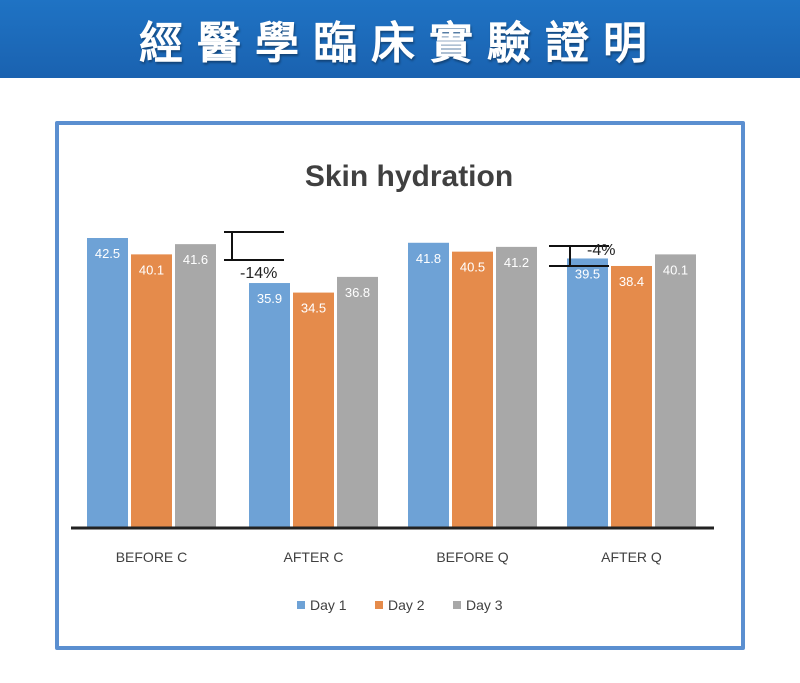 Image resolution: width=800 pixels, height=683 pixels. Describe the element at coordinates (516, 387) in the screenshot. I see `bar-day-3-before-q` at that location.